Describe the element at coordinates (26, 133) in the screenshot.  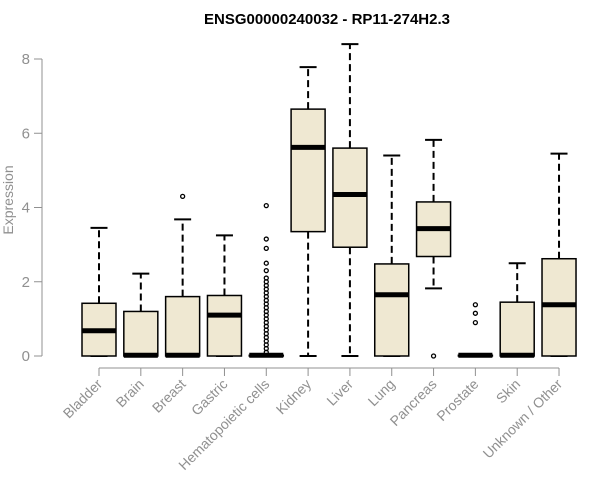
I see `y-tick-label: 6` at that location.